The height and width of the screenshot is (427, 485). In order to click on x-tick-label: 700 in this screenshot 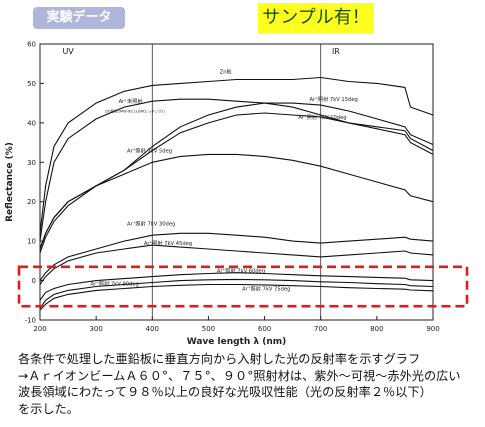, I will do `click(320, 329)`.